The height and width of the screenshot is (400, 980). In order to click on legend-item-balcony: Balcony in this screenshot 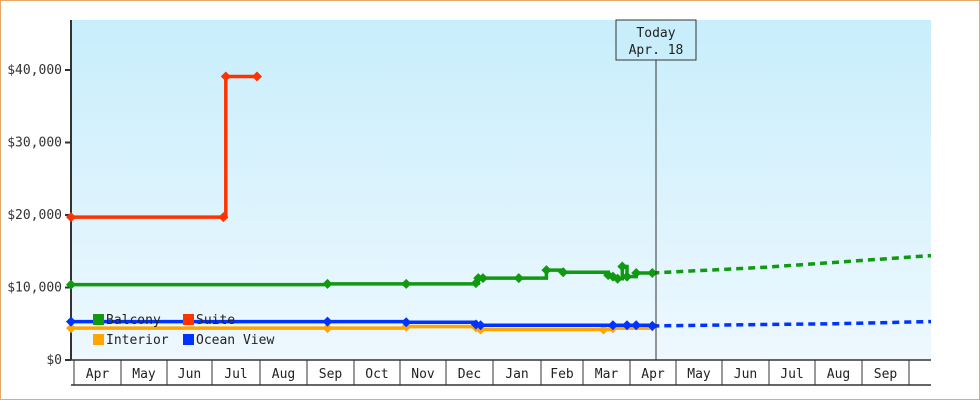, I will do `click(127, 320)`.